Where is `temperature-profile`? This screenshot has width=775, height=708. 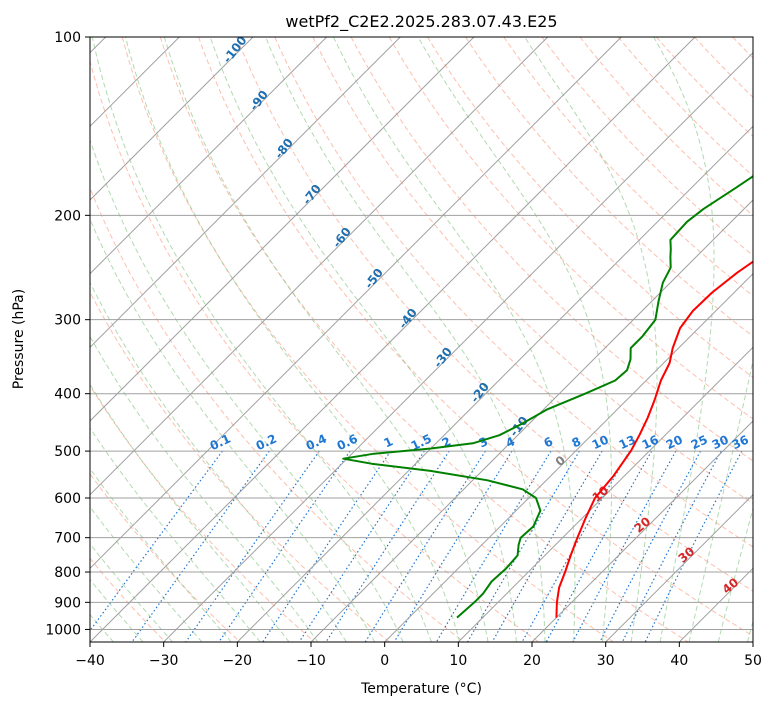
temperature-profile is located at coordinates (654, 439).